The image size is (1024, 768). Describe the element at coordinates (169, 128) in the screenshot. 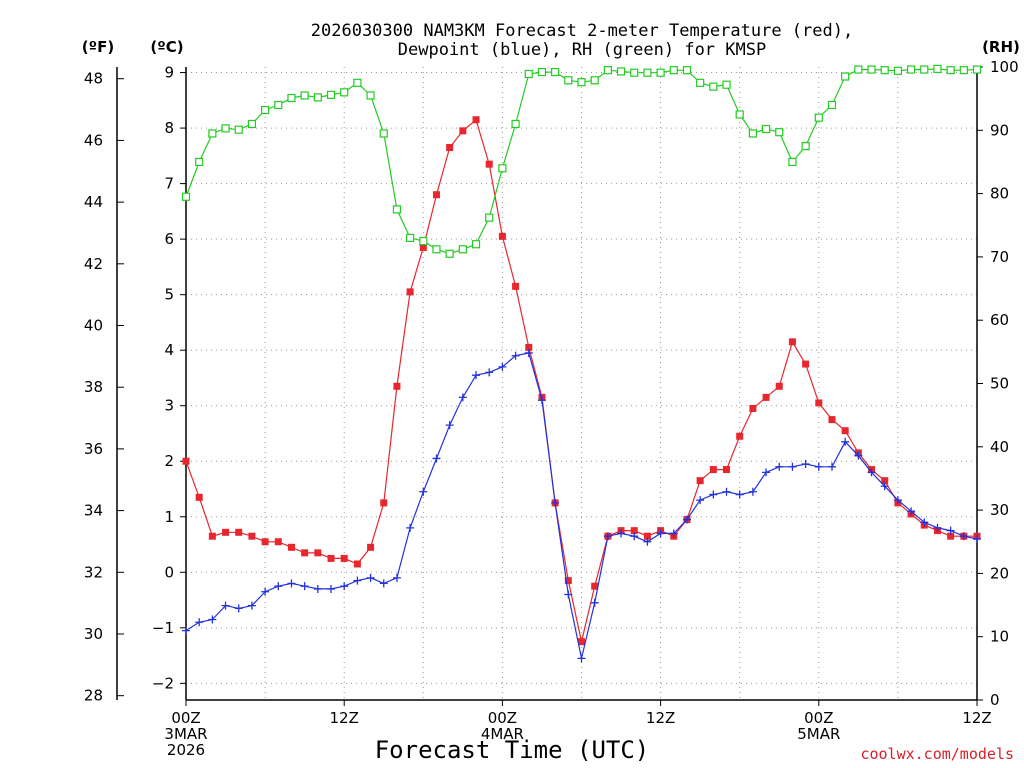

I see `celsius-tick-label: 8` at that location.